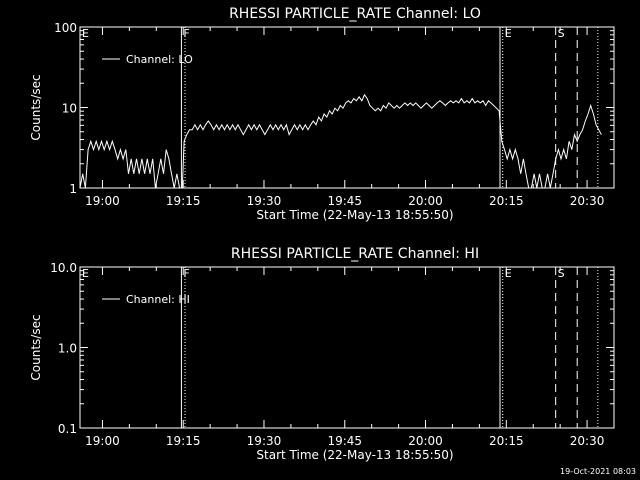 The height and width of the screenshot is (480, 640). What do you see at coordinates (159, 59) in the screenshot?
I see `legend-label: Channel: LO` at bounding box center [159, 59].